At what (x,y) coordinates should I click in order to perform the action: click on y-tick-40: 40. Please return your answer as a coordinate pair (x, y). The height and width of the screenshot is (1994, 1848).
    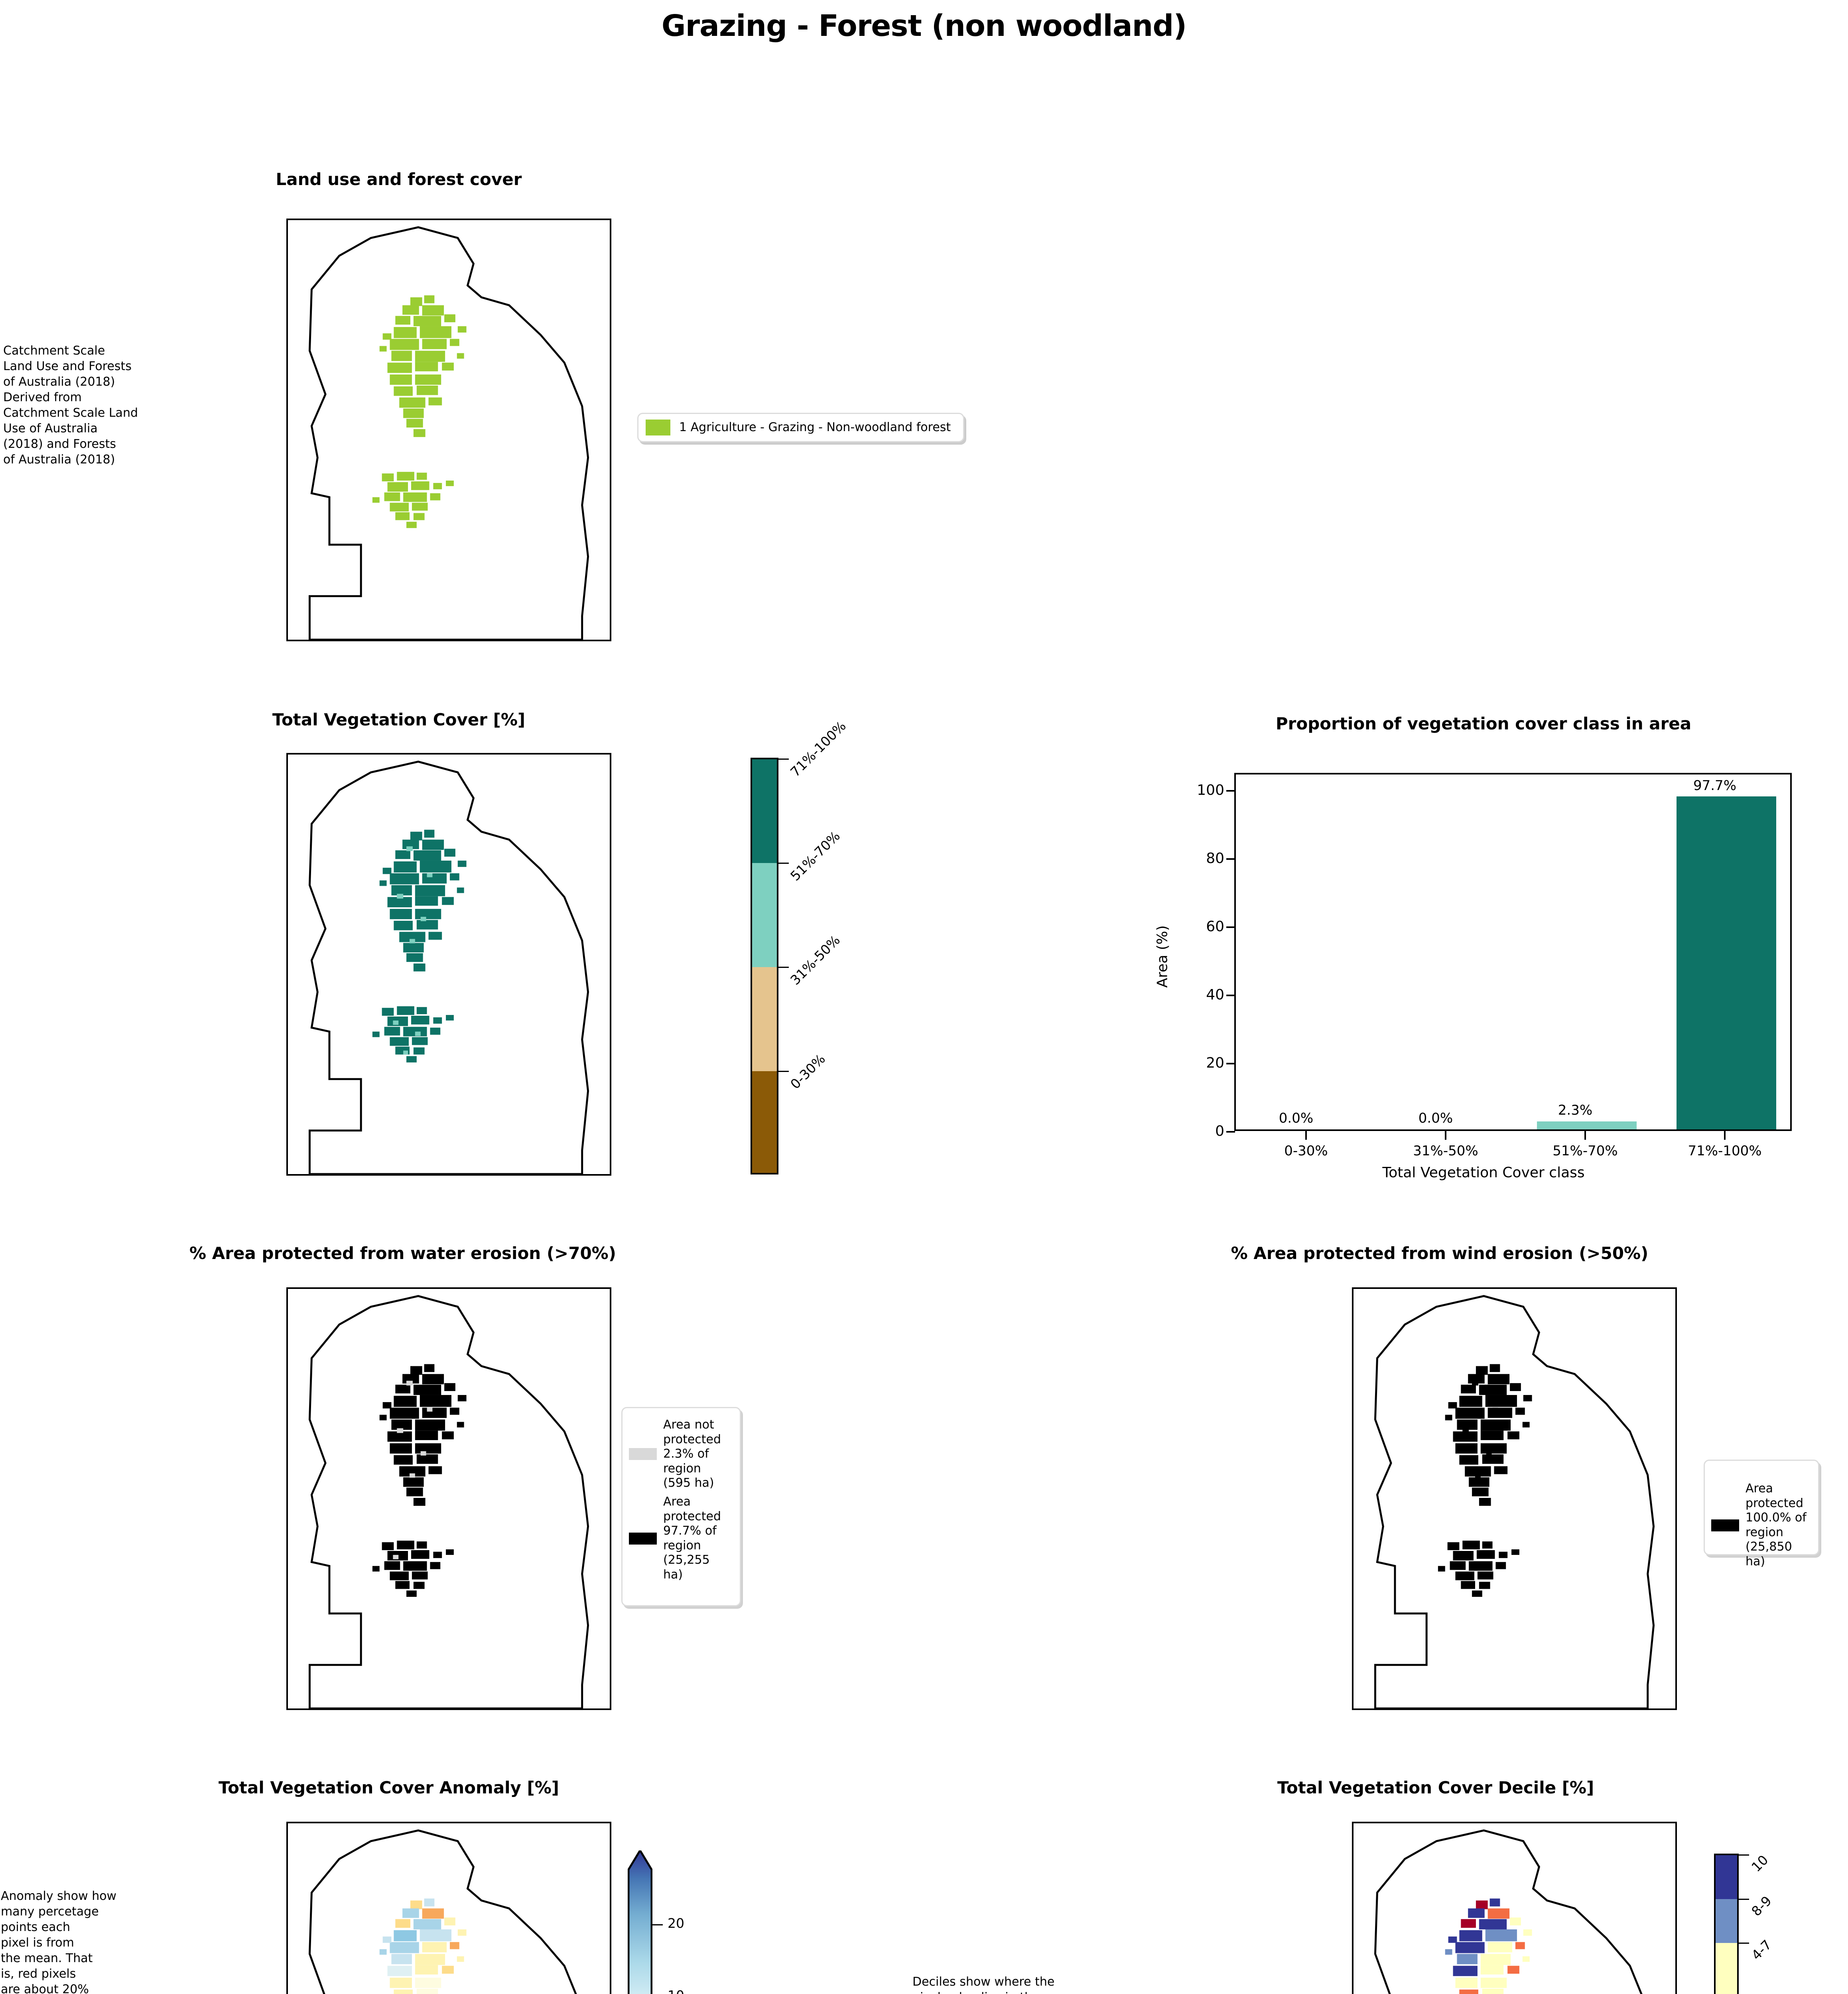
    Looking at the image, I should click on (1215, 995).